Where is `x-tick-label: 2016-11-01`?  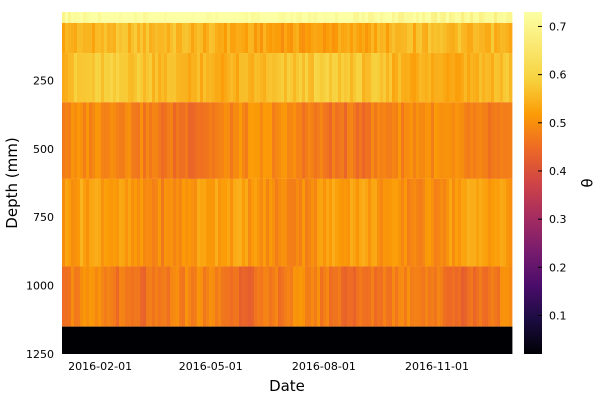 x-tick-label: 2016-11-01 is located at coordinates (437, 366).